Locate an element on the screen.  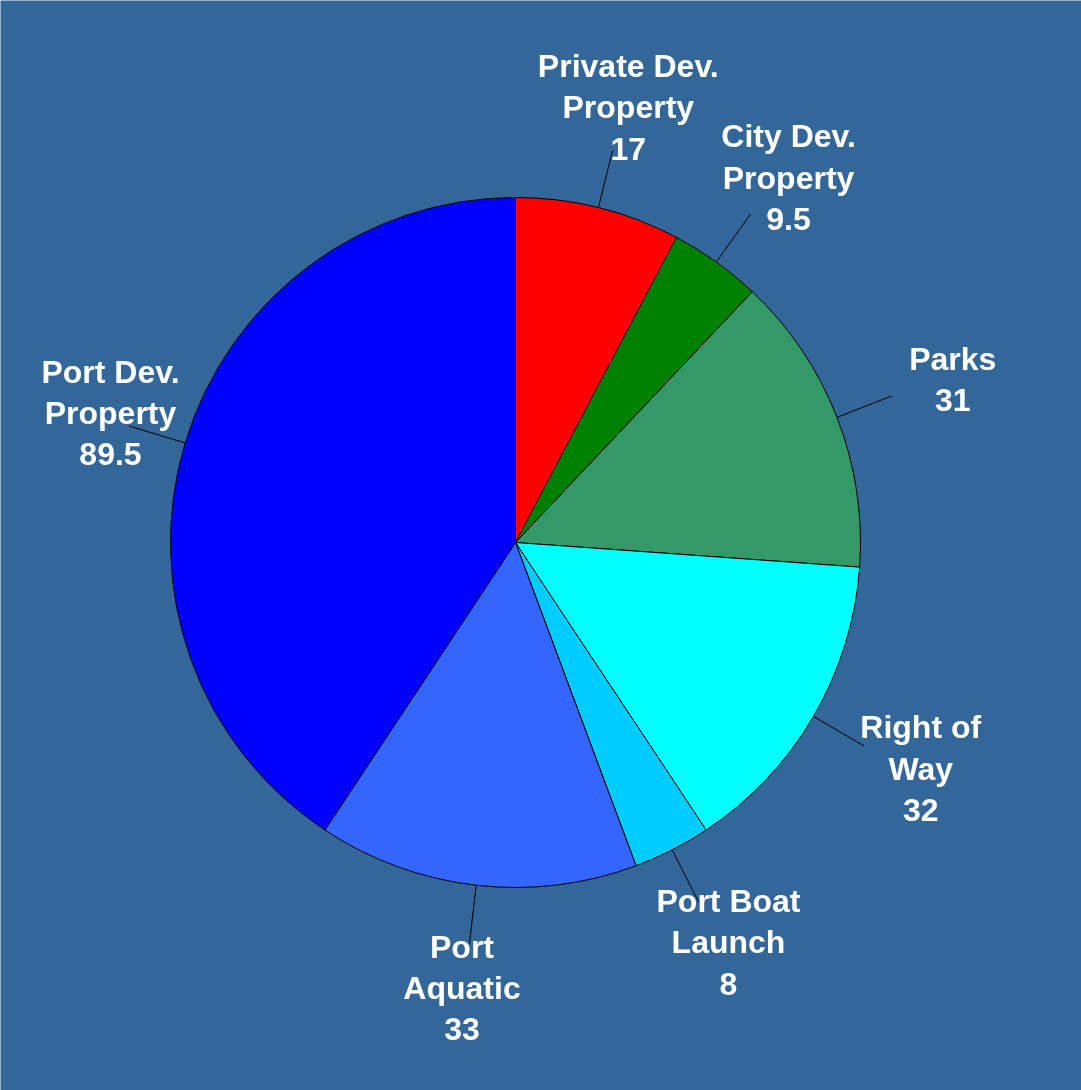
slice-label: Port Dev. Property is located at coordinates (110, 392).